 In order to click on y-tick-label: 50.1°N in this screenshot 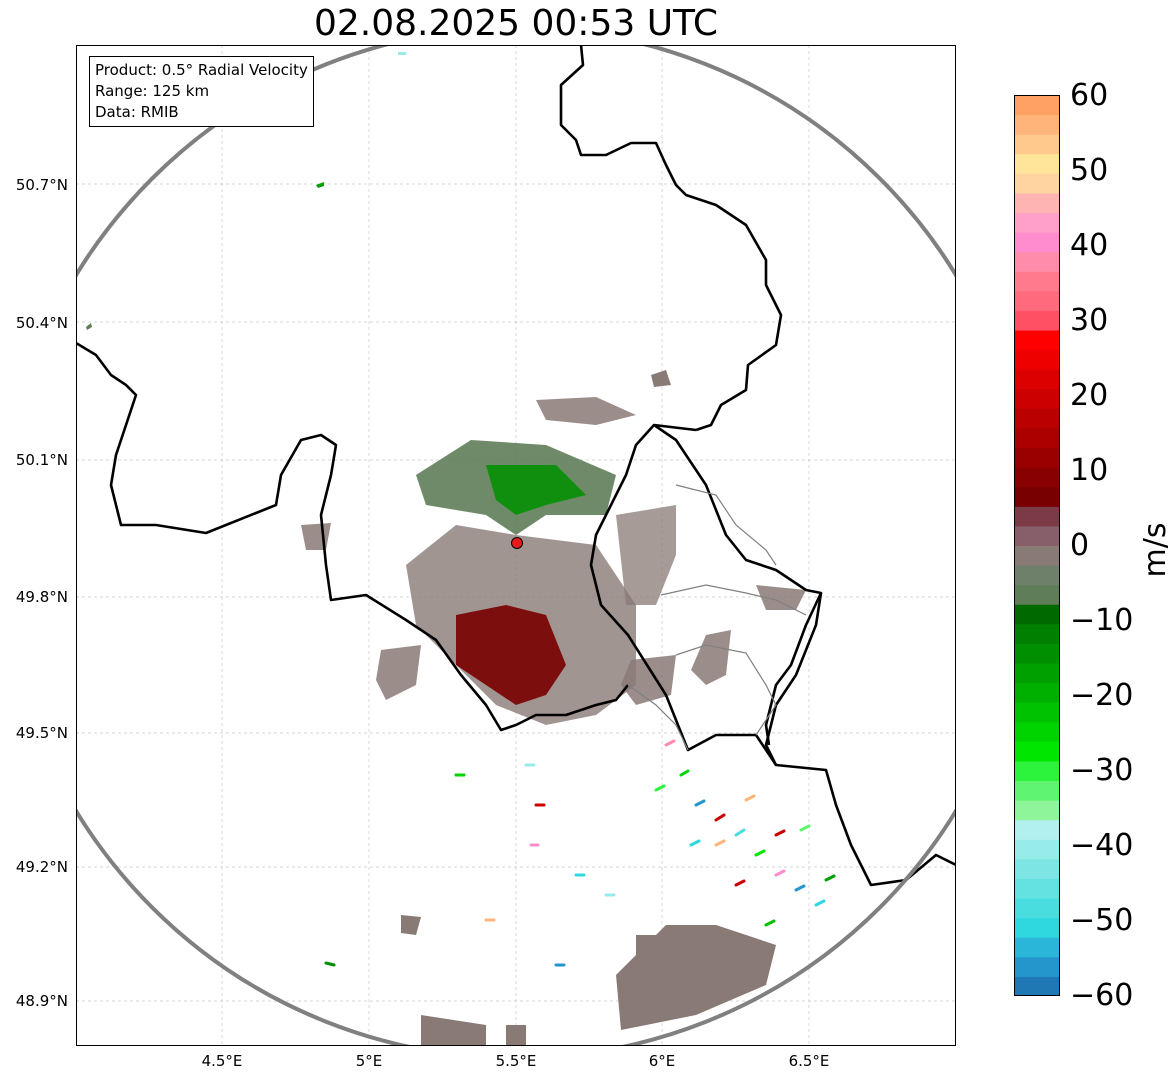, I will do `click(41, 460)`.